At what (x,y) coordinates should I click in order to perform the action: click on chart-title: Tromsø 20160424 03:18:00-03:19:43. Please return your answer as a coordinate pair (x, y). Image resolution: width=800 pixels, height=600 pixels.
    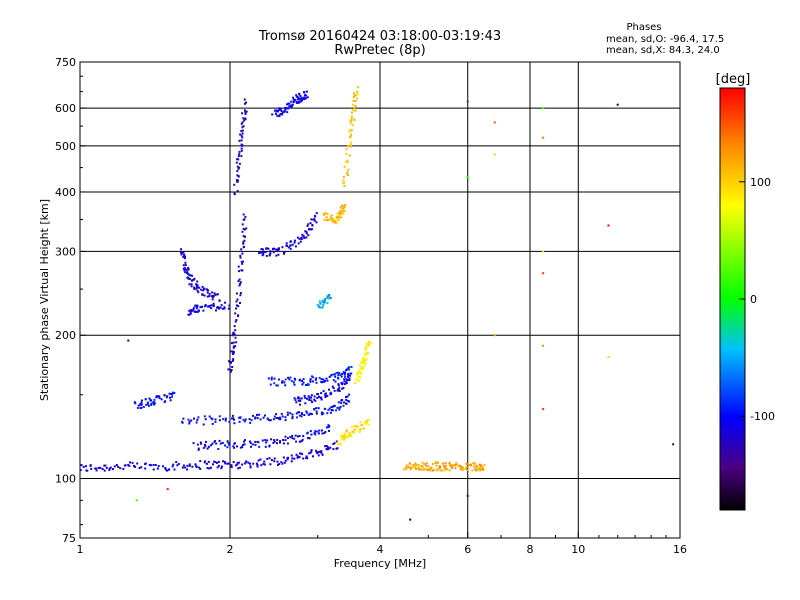
    Looking at the image, I should click on (379, 36).